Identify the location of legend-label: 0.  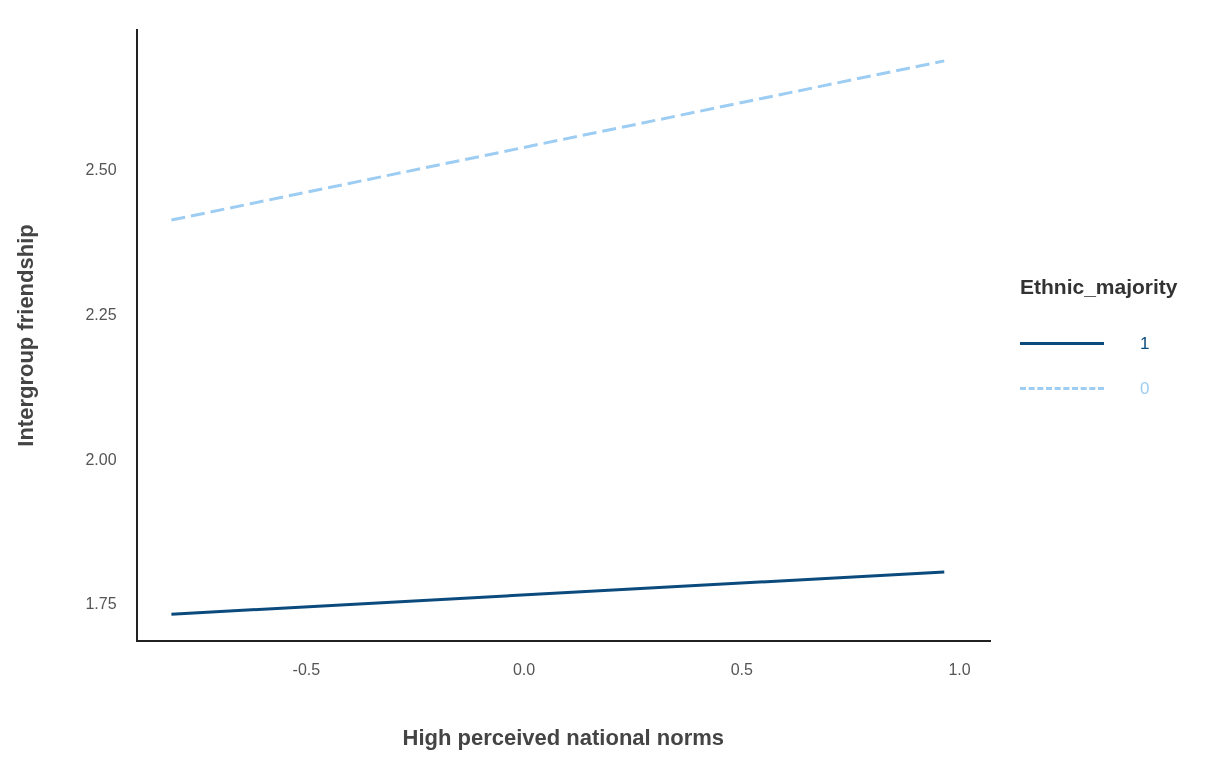
(1145, 388).